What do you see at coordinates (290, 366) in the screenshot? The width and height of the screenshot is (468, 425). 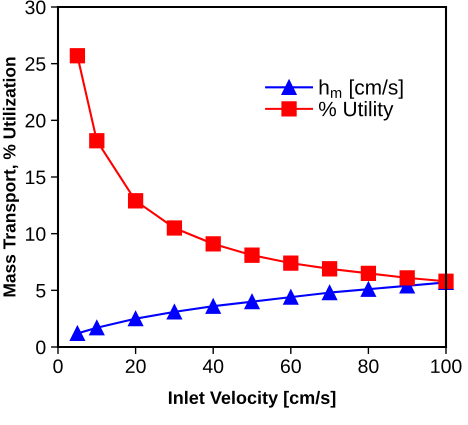 I see `x-tick-label: 60` at bounding box center [290, 366].